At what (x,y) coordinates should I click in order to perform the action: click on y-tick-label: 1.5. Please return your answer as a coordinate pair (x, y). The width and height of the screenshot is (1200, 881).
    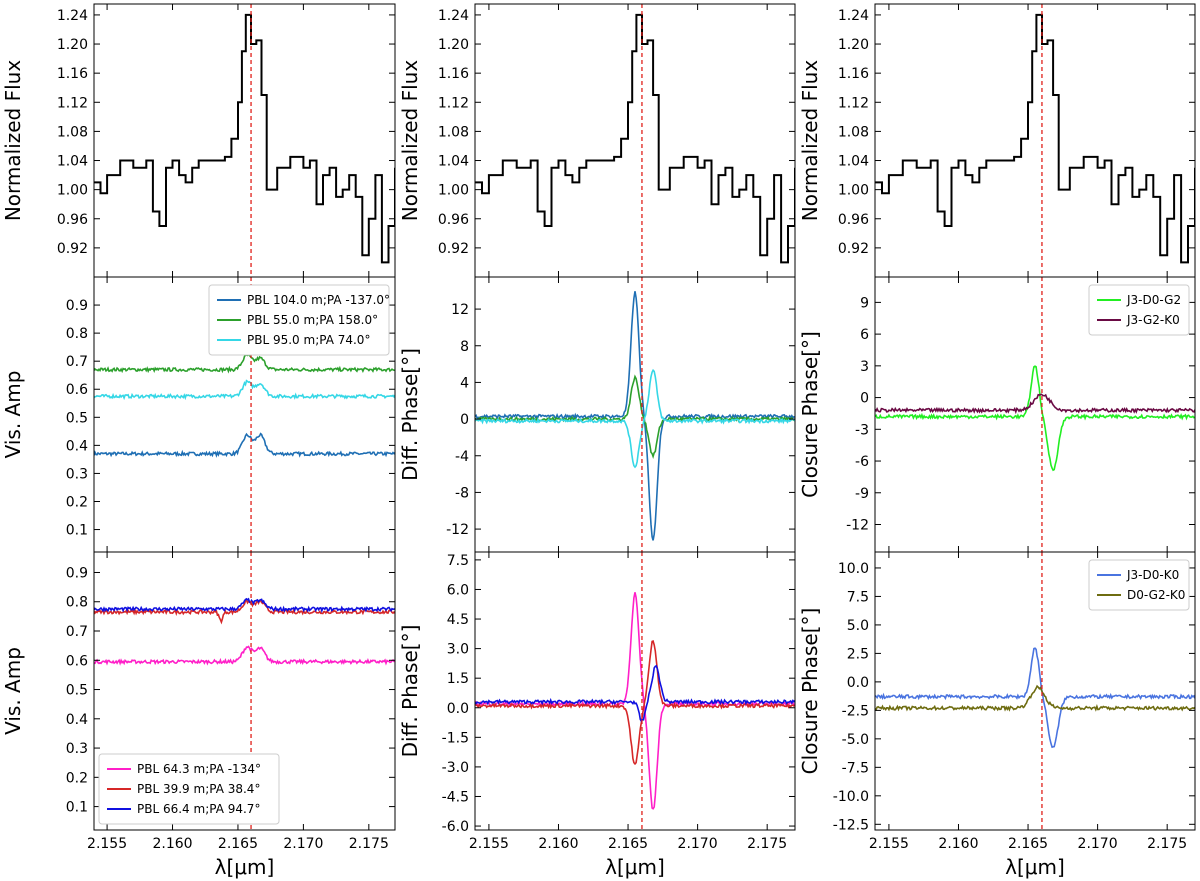
    Looking at the image, I should click on (458, 679).